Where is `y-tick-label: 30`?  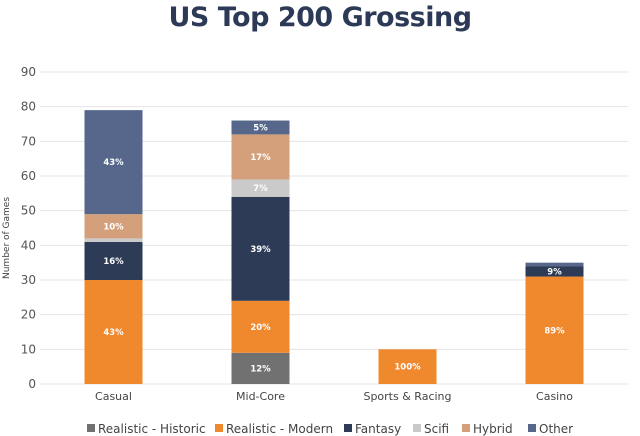 y-tick-label: 30 is located at coordinates (28, 280).